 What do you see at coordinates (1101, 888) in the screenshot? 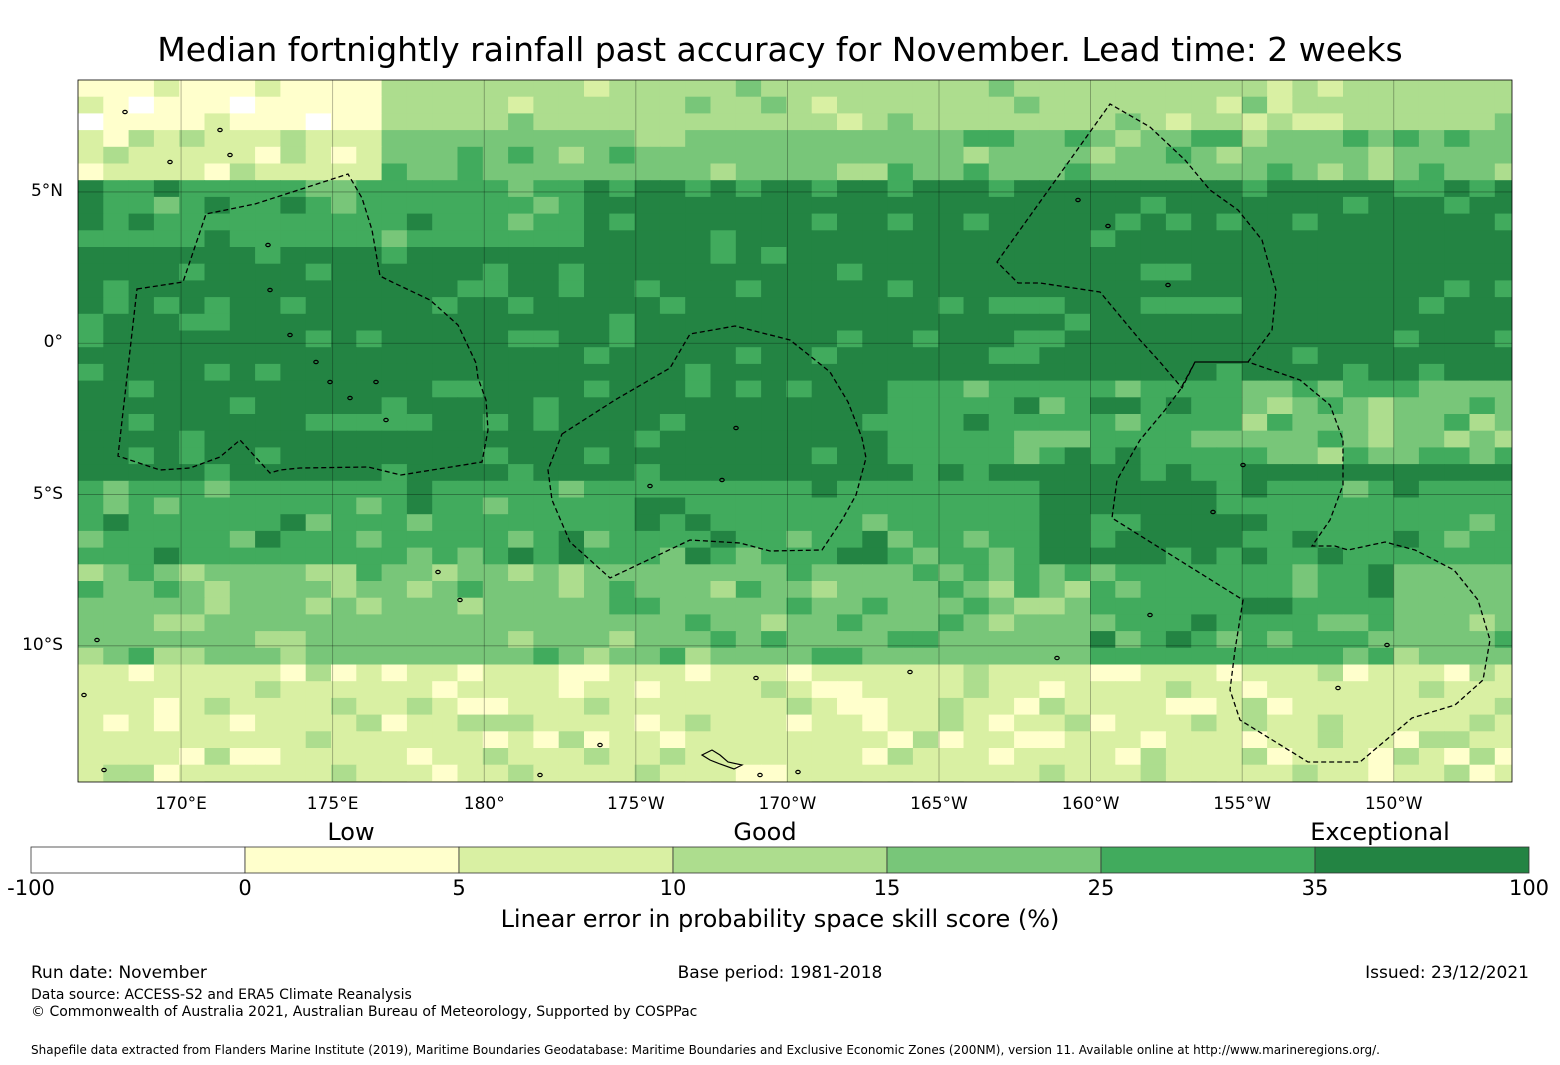
I see `colorbar-tick: 25` at bounding box center [1101, 888].